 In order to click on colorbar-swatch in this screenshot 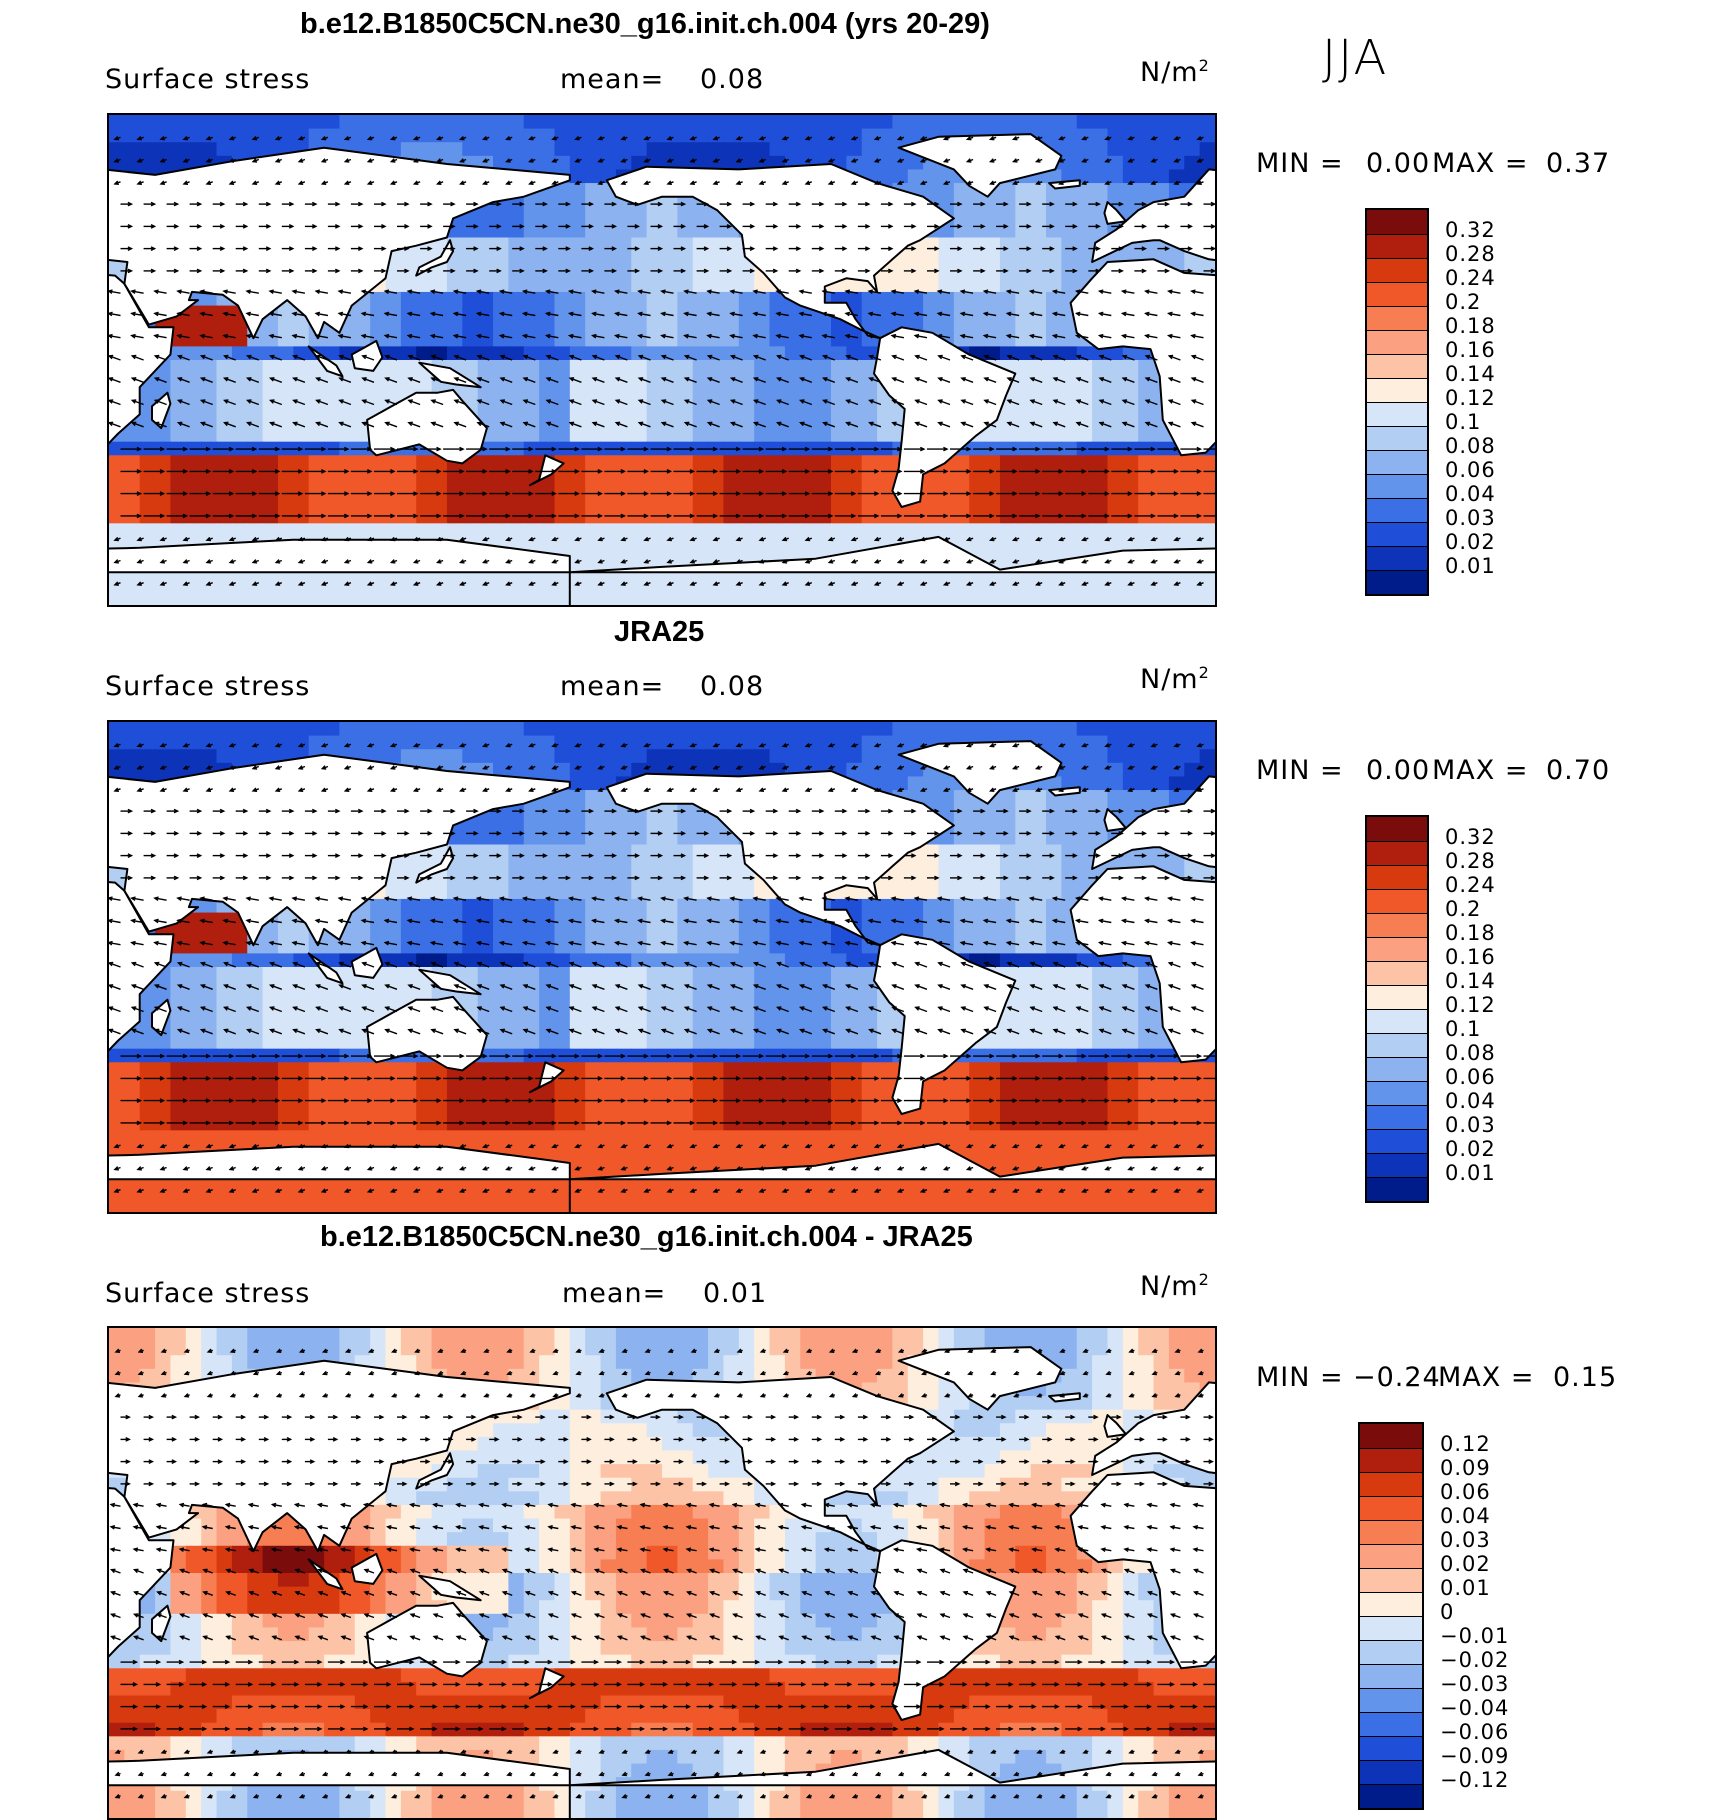, I will do `click(1397, 558)`.